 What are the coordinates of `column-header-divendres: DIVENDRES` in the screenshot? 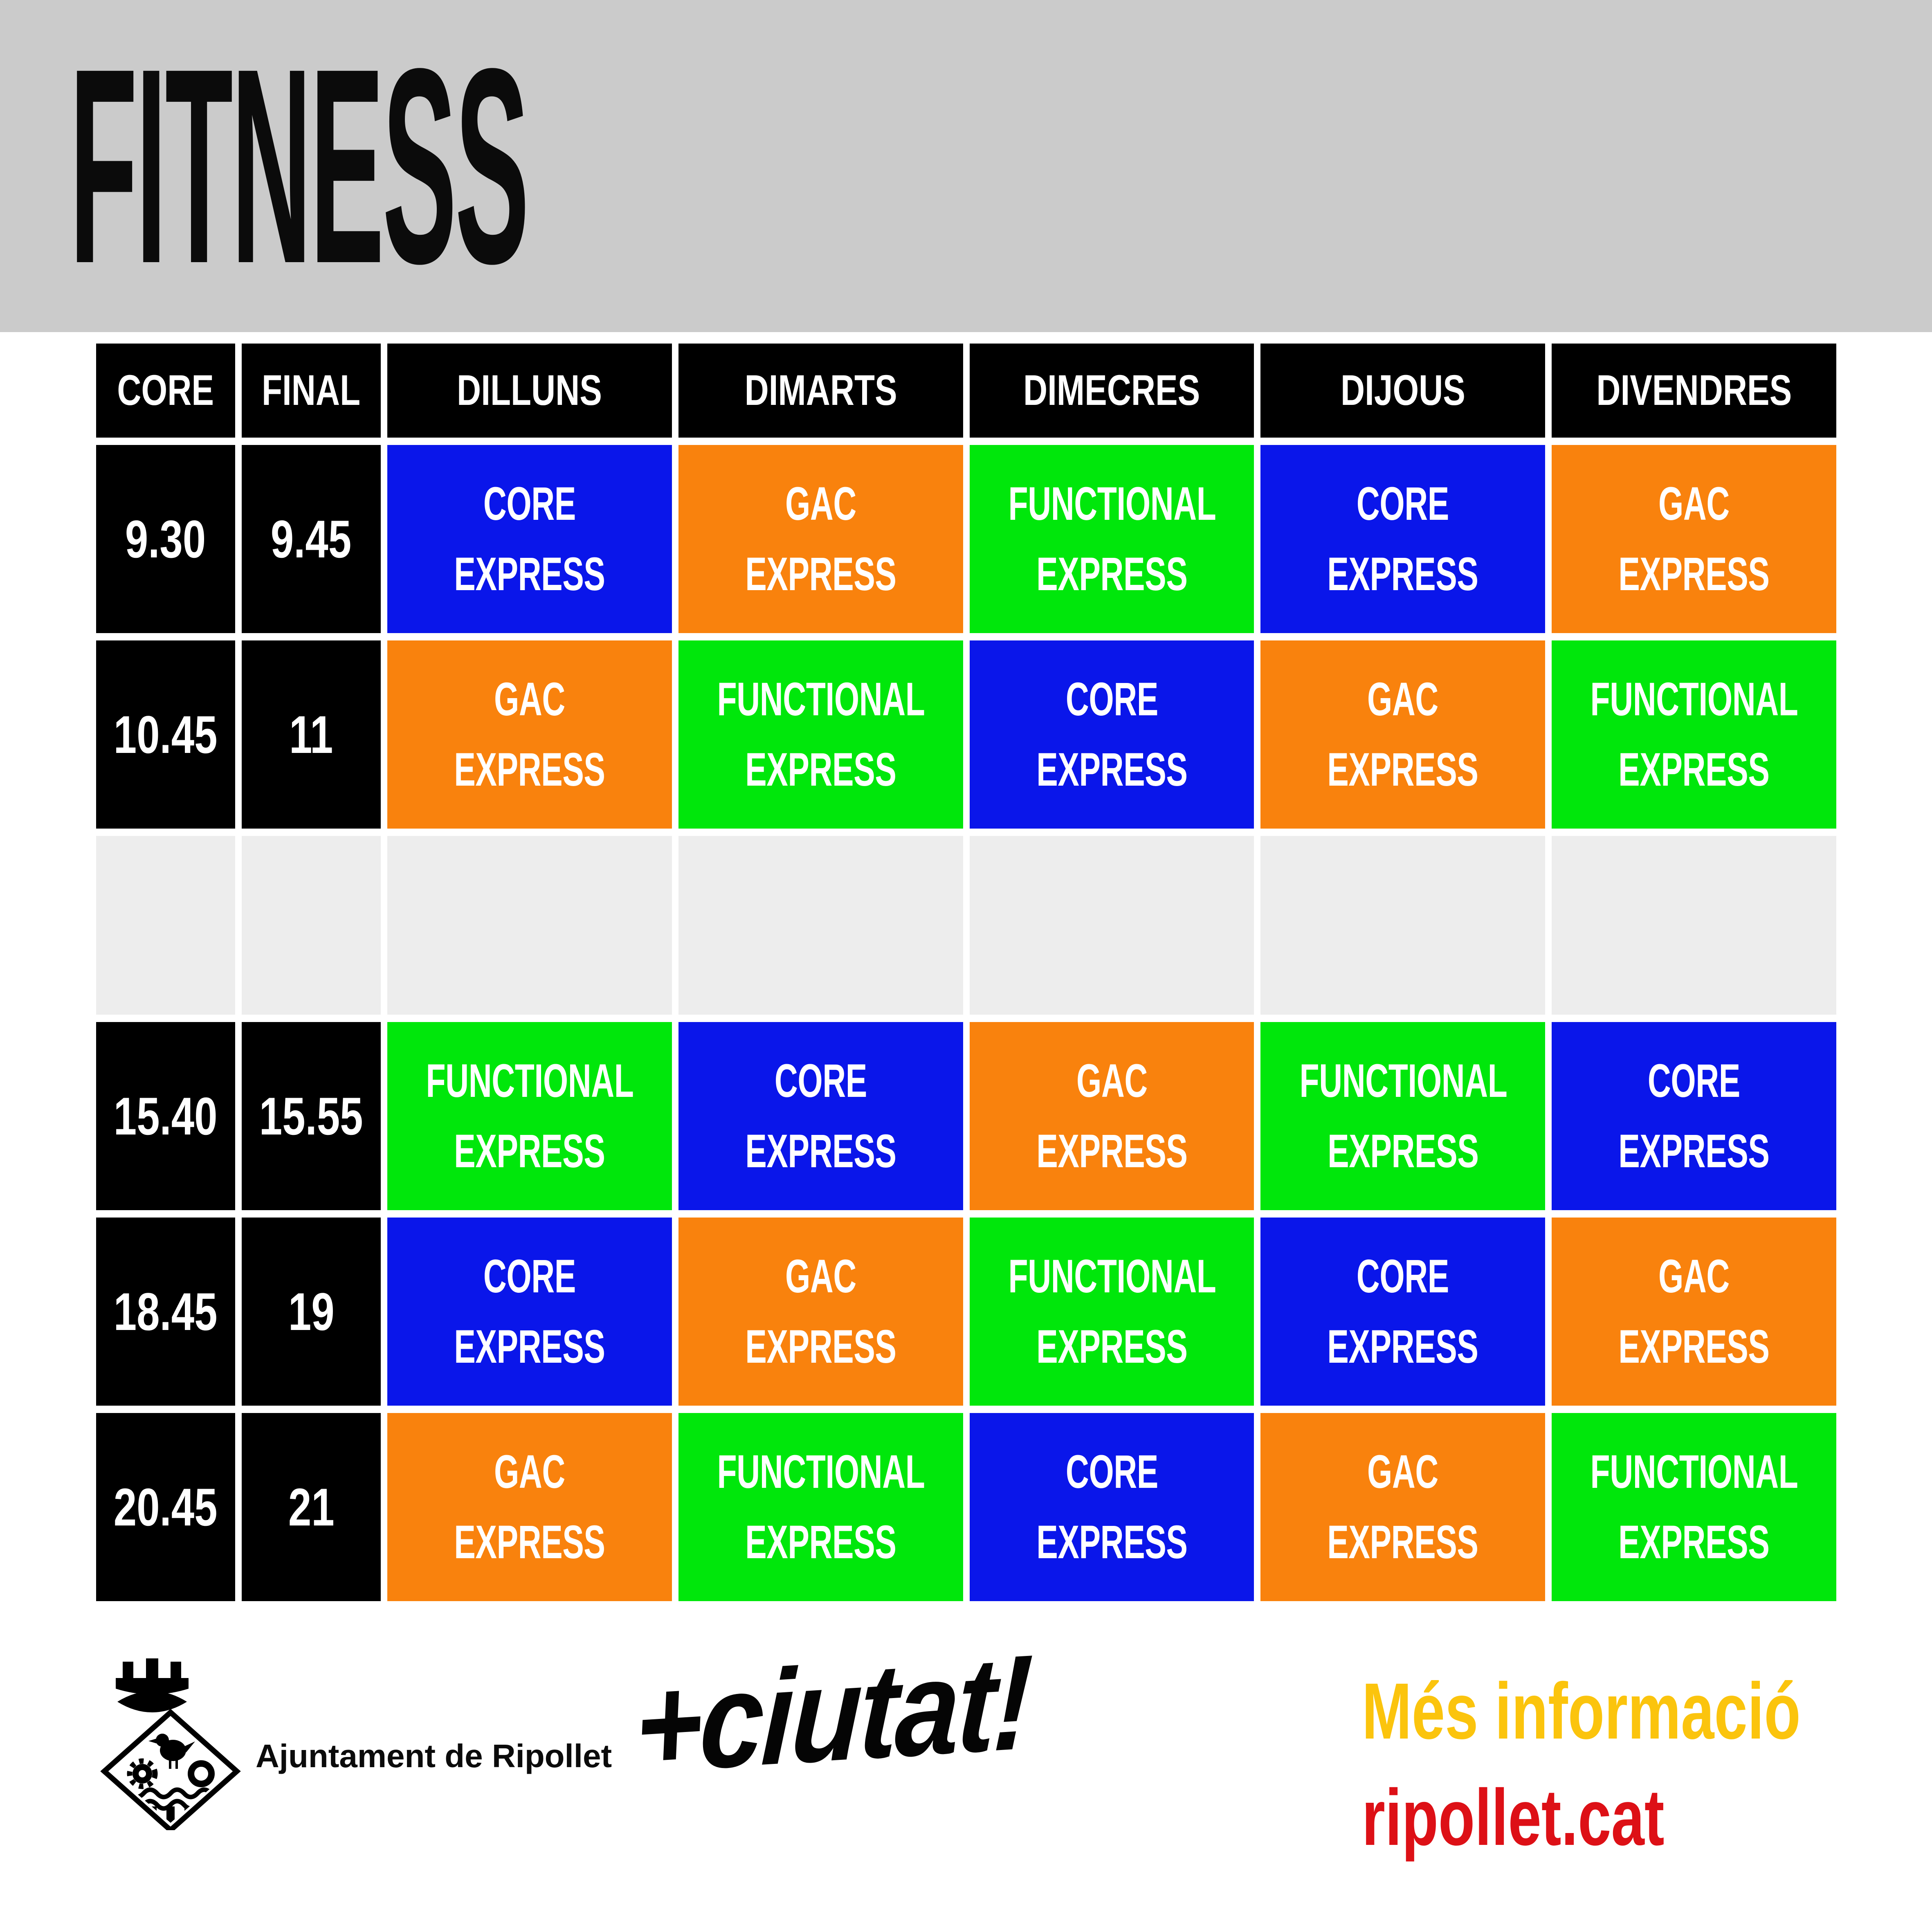 It's located at (1694, 391).